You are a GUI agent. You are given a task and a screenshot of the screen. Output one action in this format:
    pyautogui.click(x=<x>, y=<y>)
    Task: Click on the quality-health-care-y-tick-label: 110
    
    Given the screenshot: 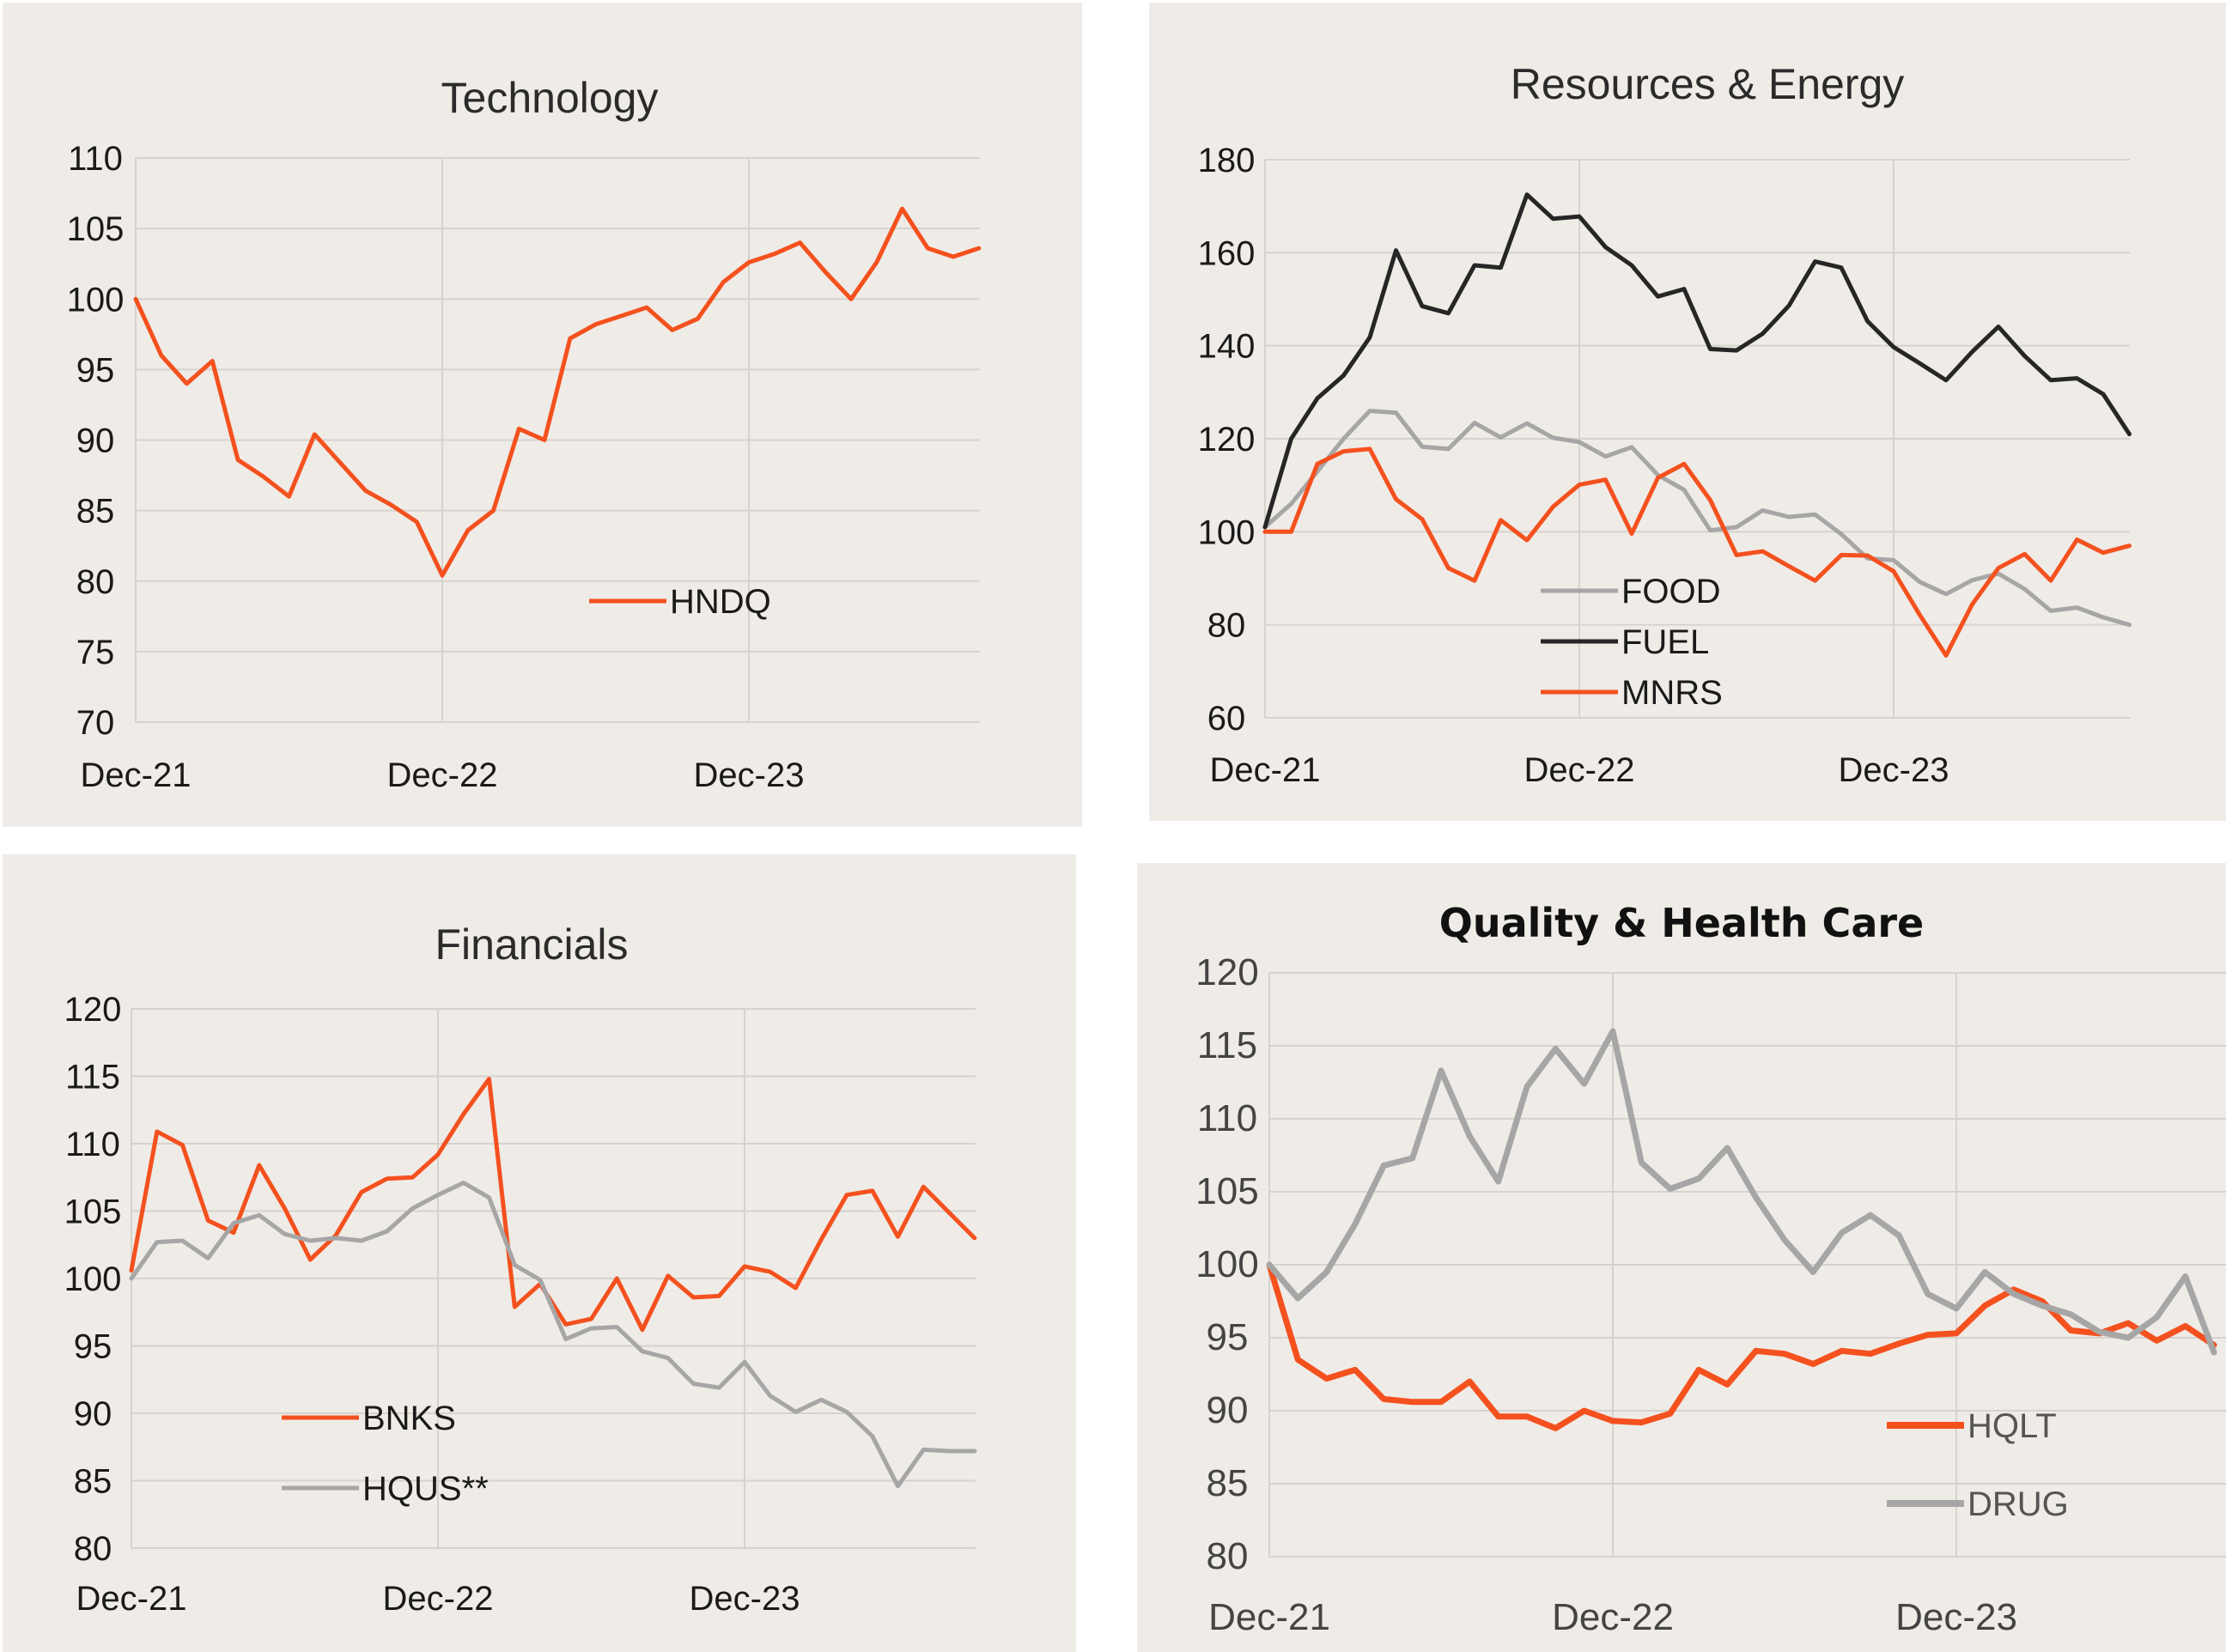 What is the action you would take?
    pyautogui.click(x=1227, y=1118)
    